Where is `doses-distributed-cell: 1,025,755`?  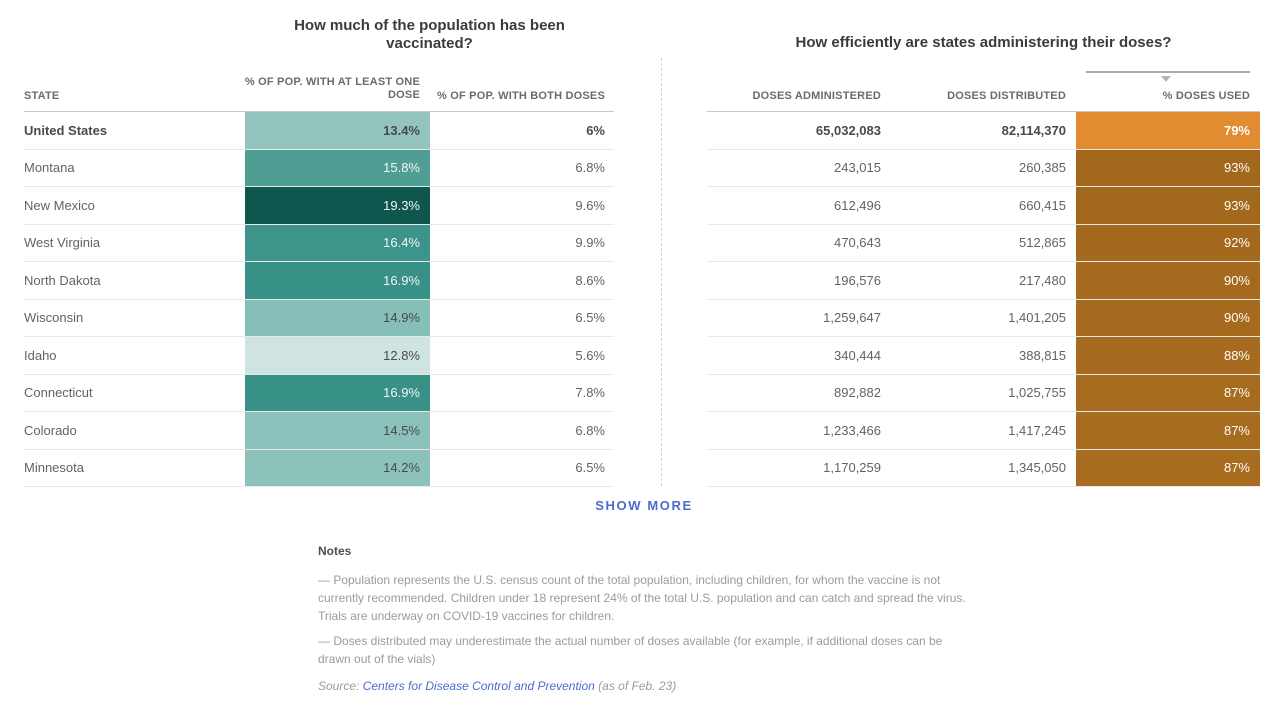
doses-distributed-cell: 1,025,755 is located at coordinates (1037, 393).